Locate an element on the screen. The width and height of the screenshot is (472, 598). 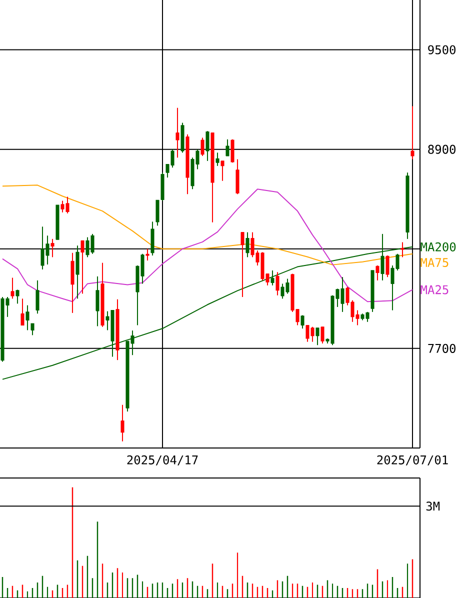
ref-line-label: 3M is located at coordinates (433, 506).